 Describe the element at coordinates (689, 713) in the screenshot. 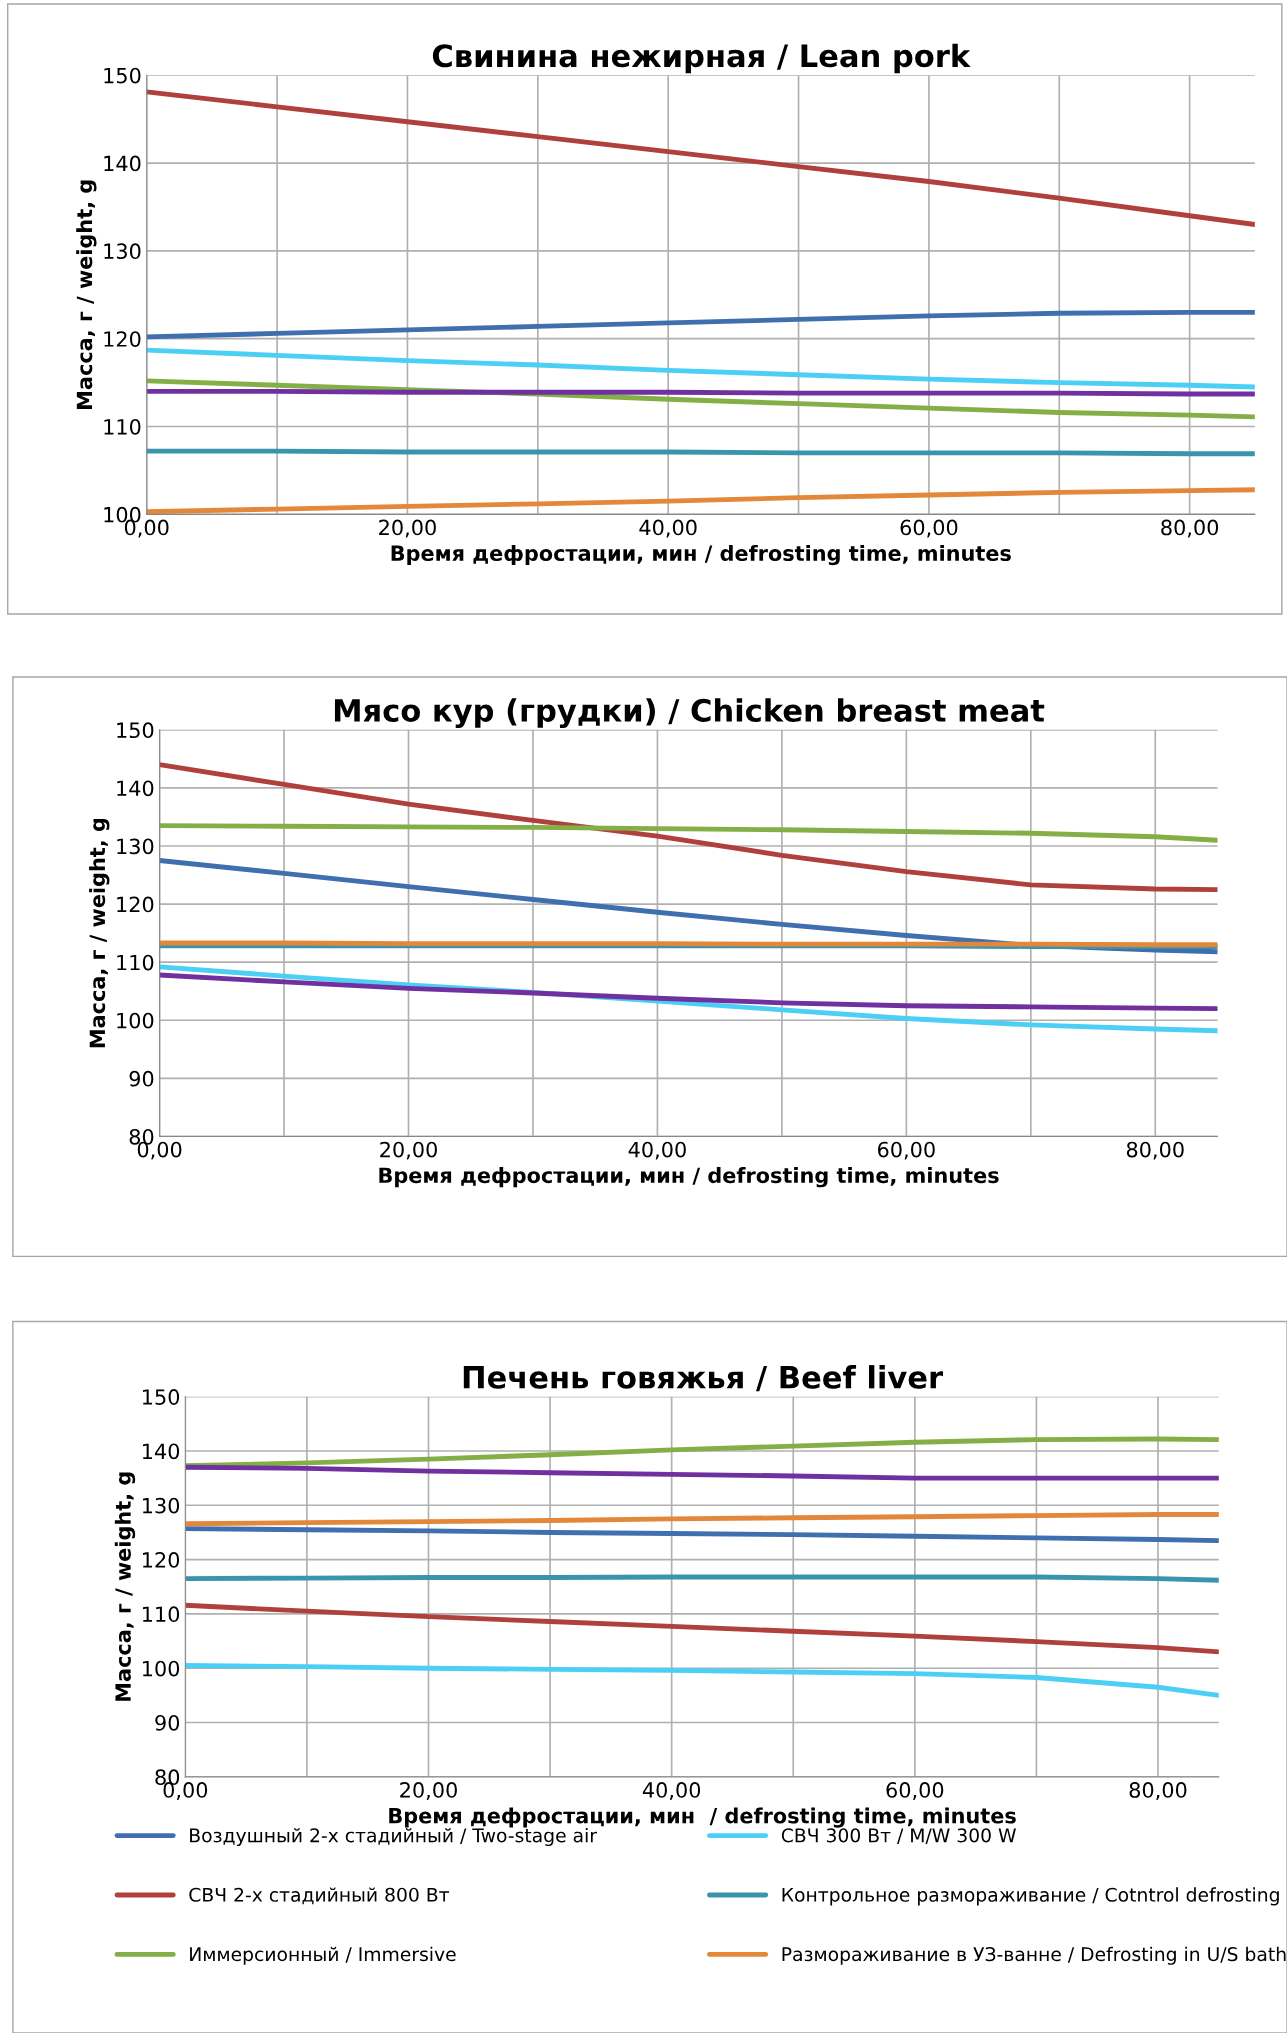

I see `chart-title: Мясо кур (грудки) / Chicken breast meat` at that location.